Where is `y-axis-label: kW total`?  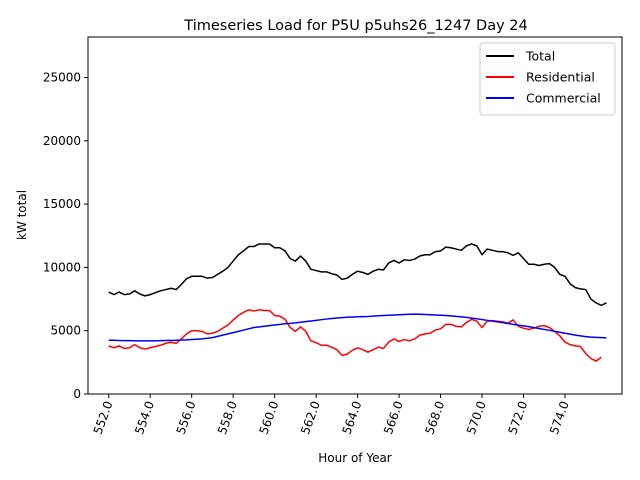 y-axis-label: kW total is located at coordinates (22, 215).